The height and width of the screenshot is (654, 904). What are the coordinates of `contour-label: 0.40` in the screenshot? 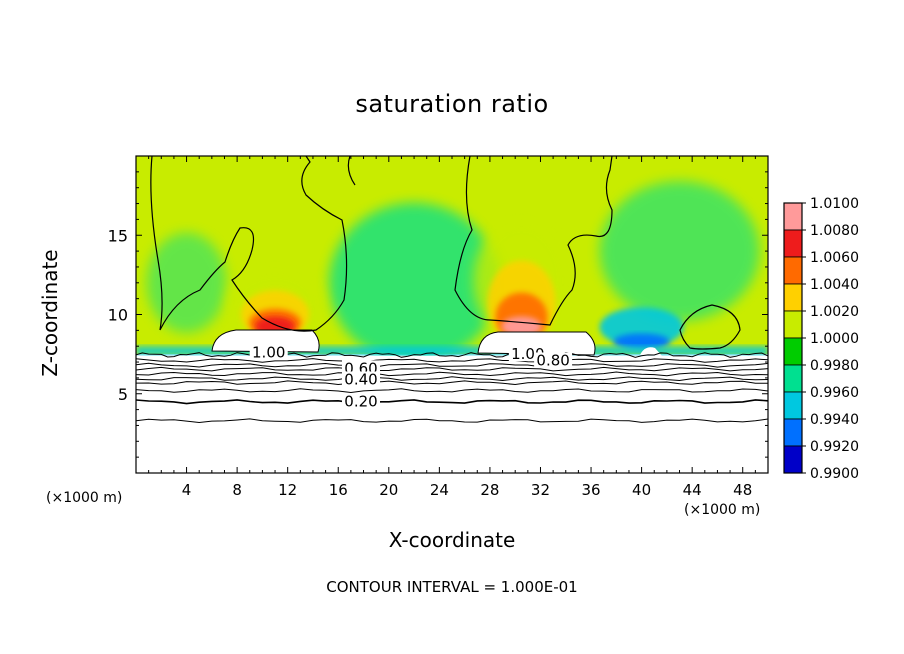 It's located at (360, 379).